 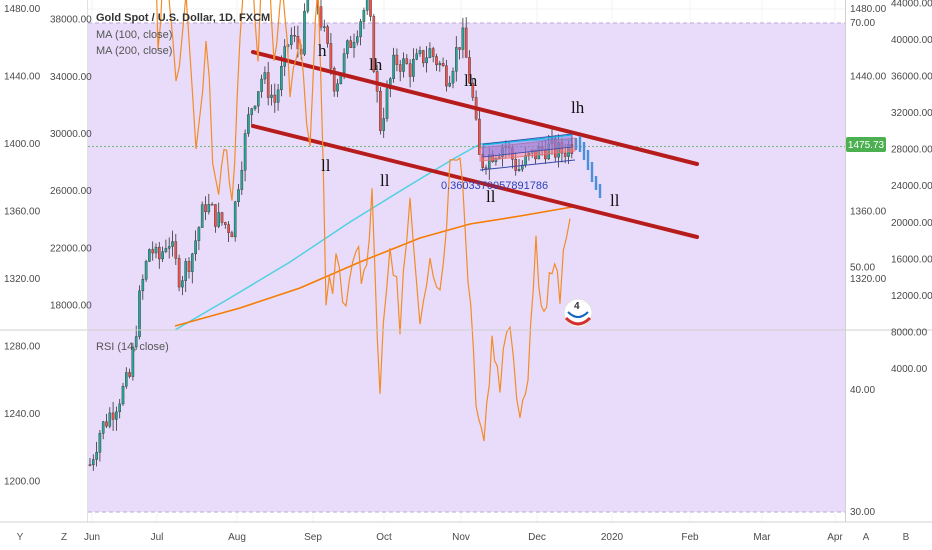 What do you see at coordinates (461, 537) in the screenshot?
I see `x-tick-label: Nov` at bounding box center [461, 537].